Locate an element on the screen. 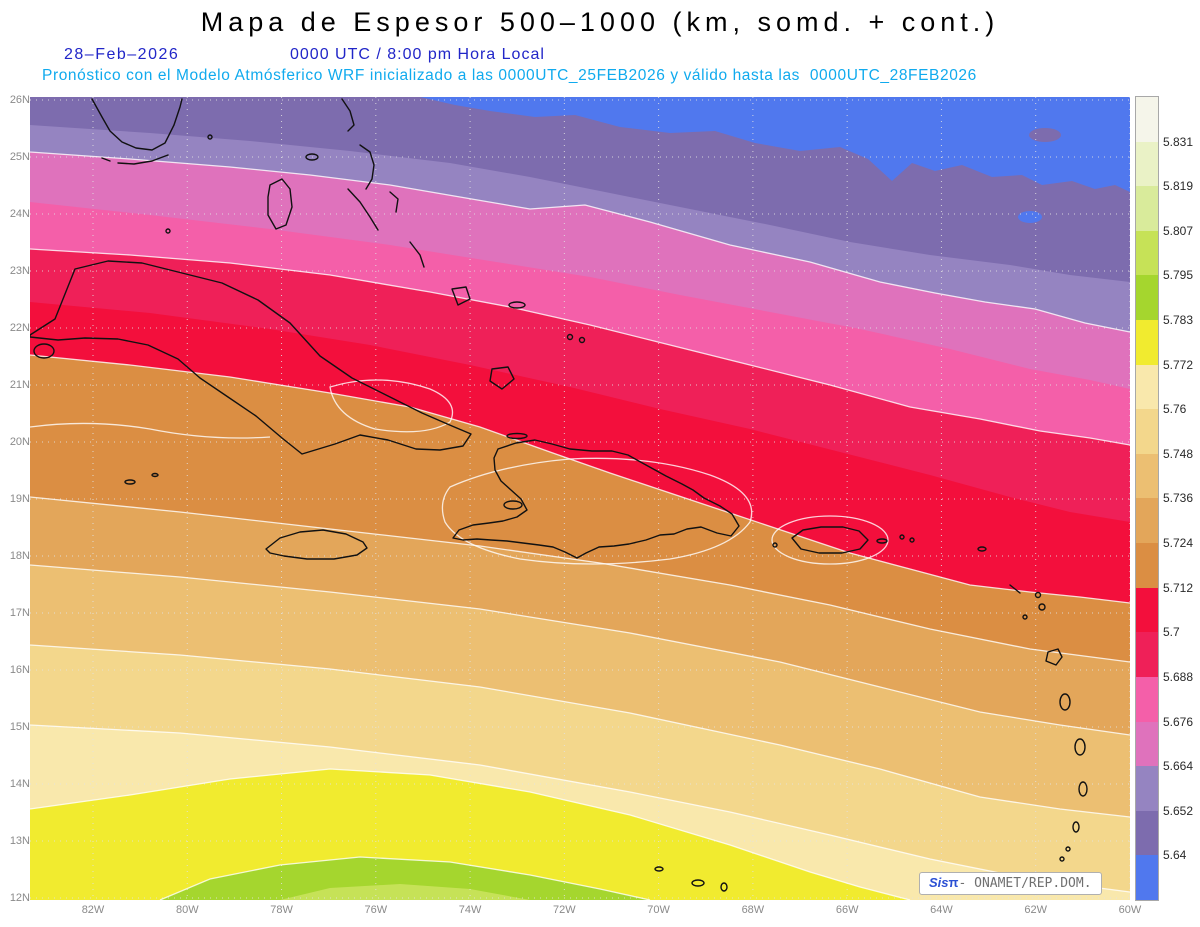 This screenshot has width=1200, height=927. coastline-vieques is located at coordinates (882, 541).